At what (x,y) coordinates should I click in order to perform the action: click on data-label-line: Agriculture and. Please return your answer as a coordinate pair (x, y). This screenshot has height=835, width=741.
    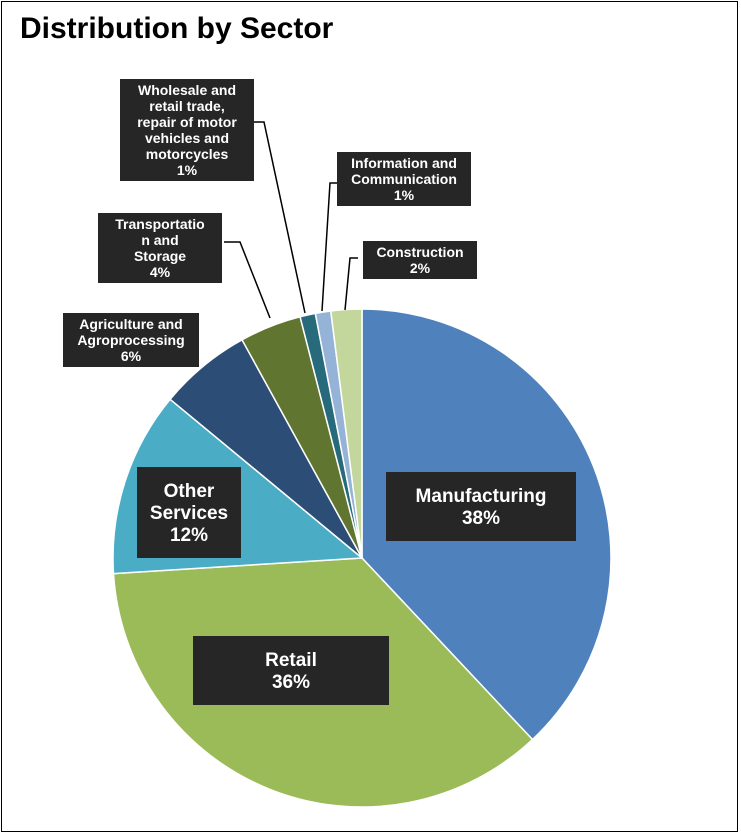
    Looking at the image, I should click on (130, 324).